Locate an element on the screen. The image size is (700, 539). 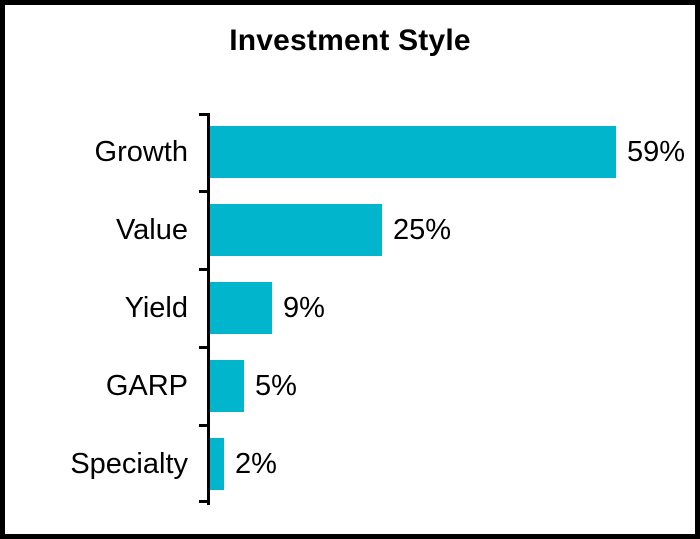
value-label: 25% is located at coordinates (422, 229).